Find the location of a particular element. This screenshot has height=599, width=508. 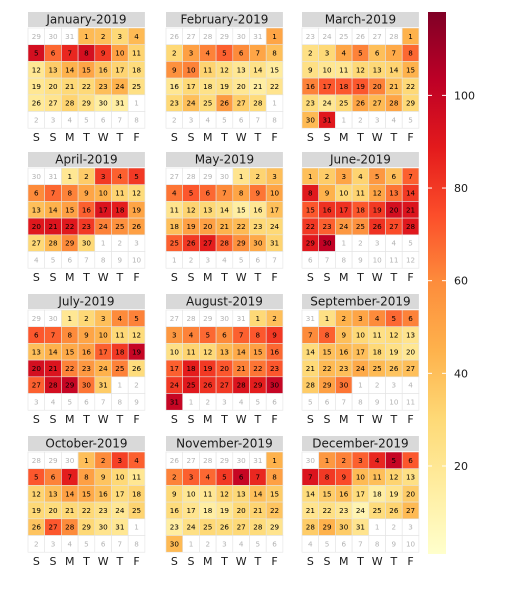

other-month-day-label: 31 is located at coordinates (310, 318).